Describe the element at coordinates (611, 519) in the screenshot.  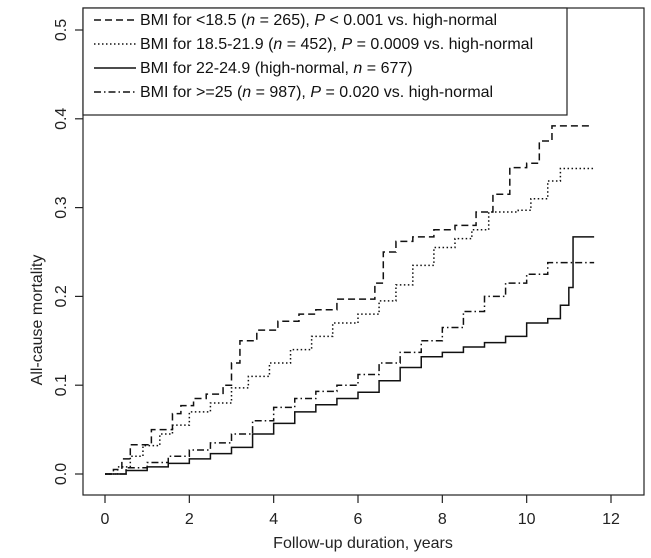
I see `x-tick-label: 12` at that location.